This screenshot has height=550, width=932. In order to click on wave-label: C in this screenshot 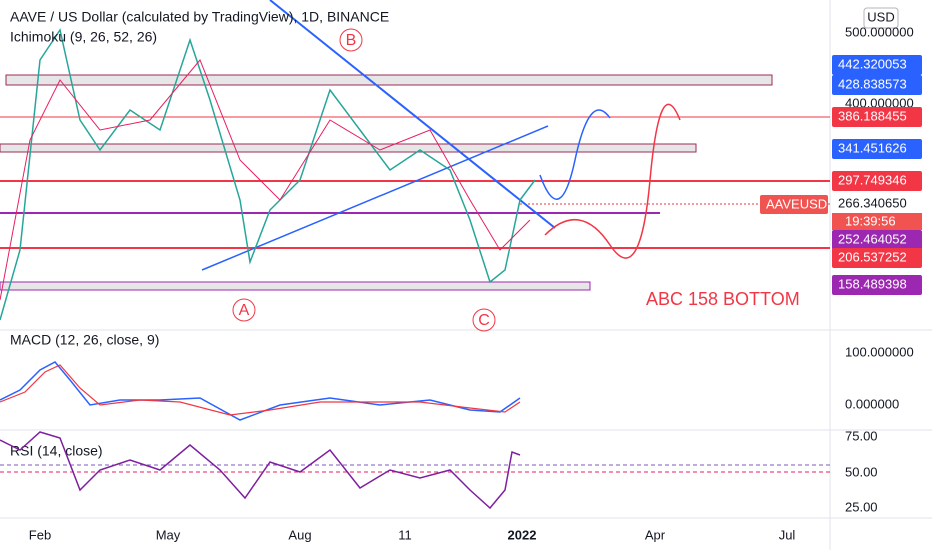, I will do `click(484, 320)`.